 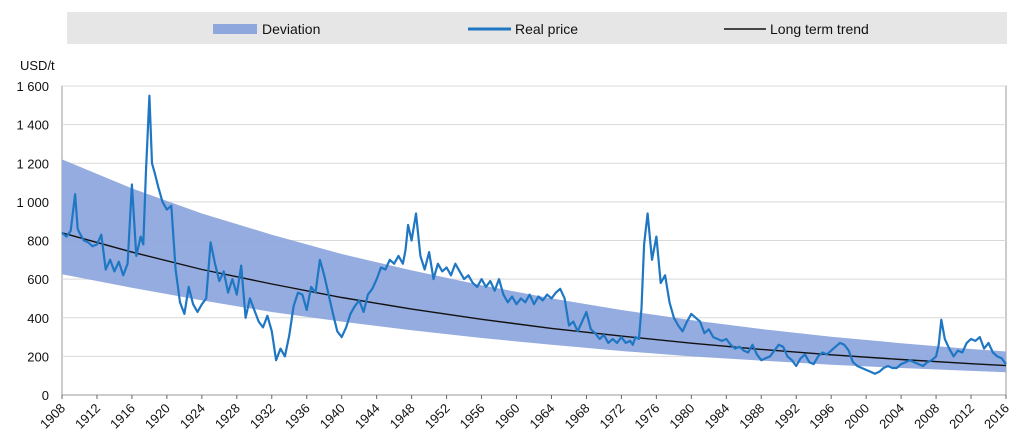 What do you see at coordinates (262, 416) in the screenshot?
I see `x-tick-label: 1932` at bounding box center [262, 416].